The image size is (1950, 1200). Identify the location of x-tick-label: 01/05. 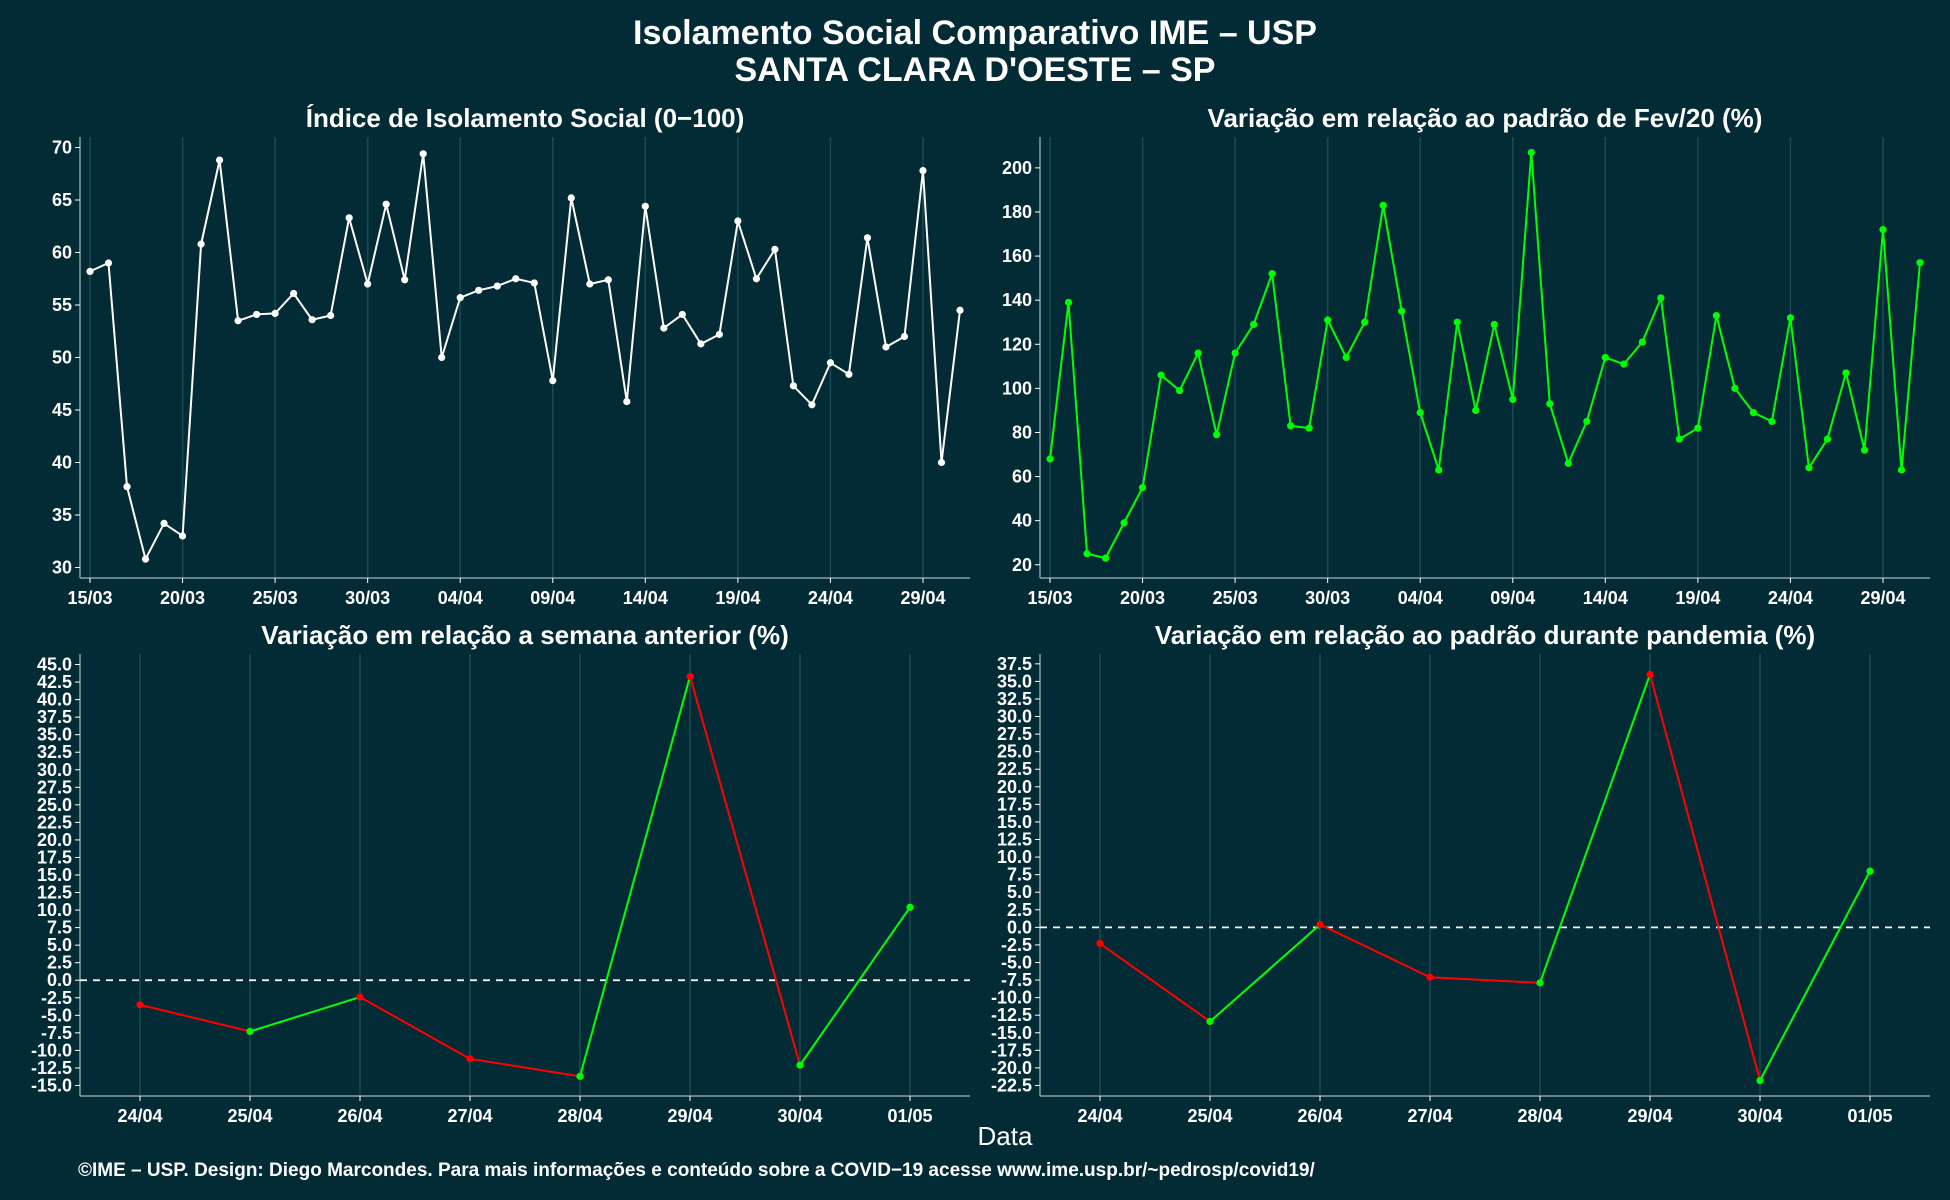
(1869, 1116).